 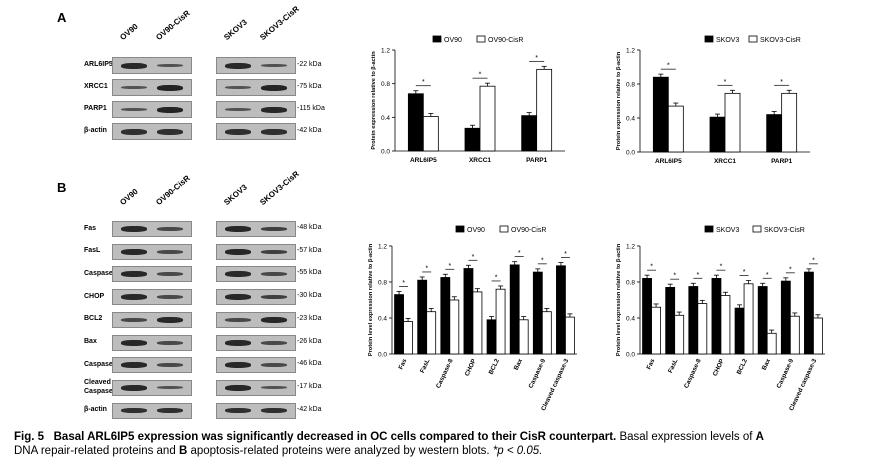 What do you see at coordinates (385, 84) in the screenshot?
I see `y-tick-label: 0.8` at bounding box center [385, 84].